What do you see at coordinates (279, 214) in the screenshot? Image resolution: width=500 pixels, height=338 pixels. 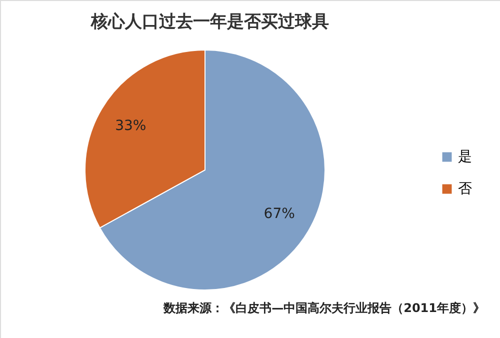 I see `data-label: 67%` at bounding box center [279, 214].